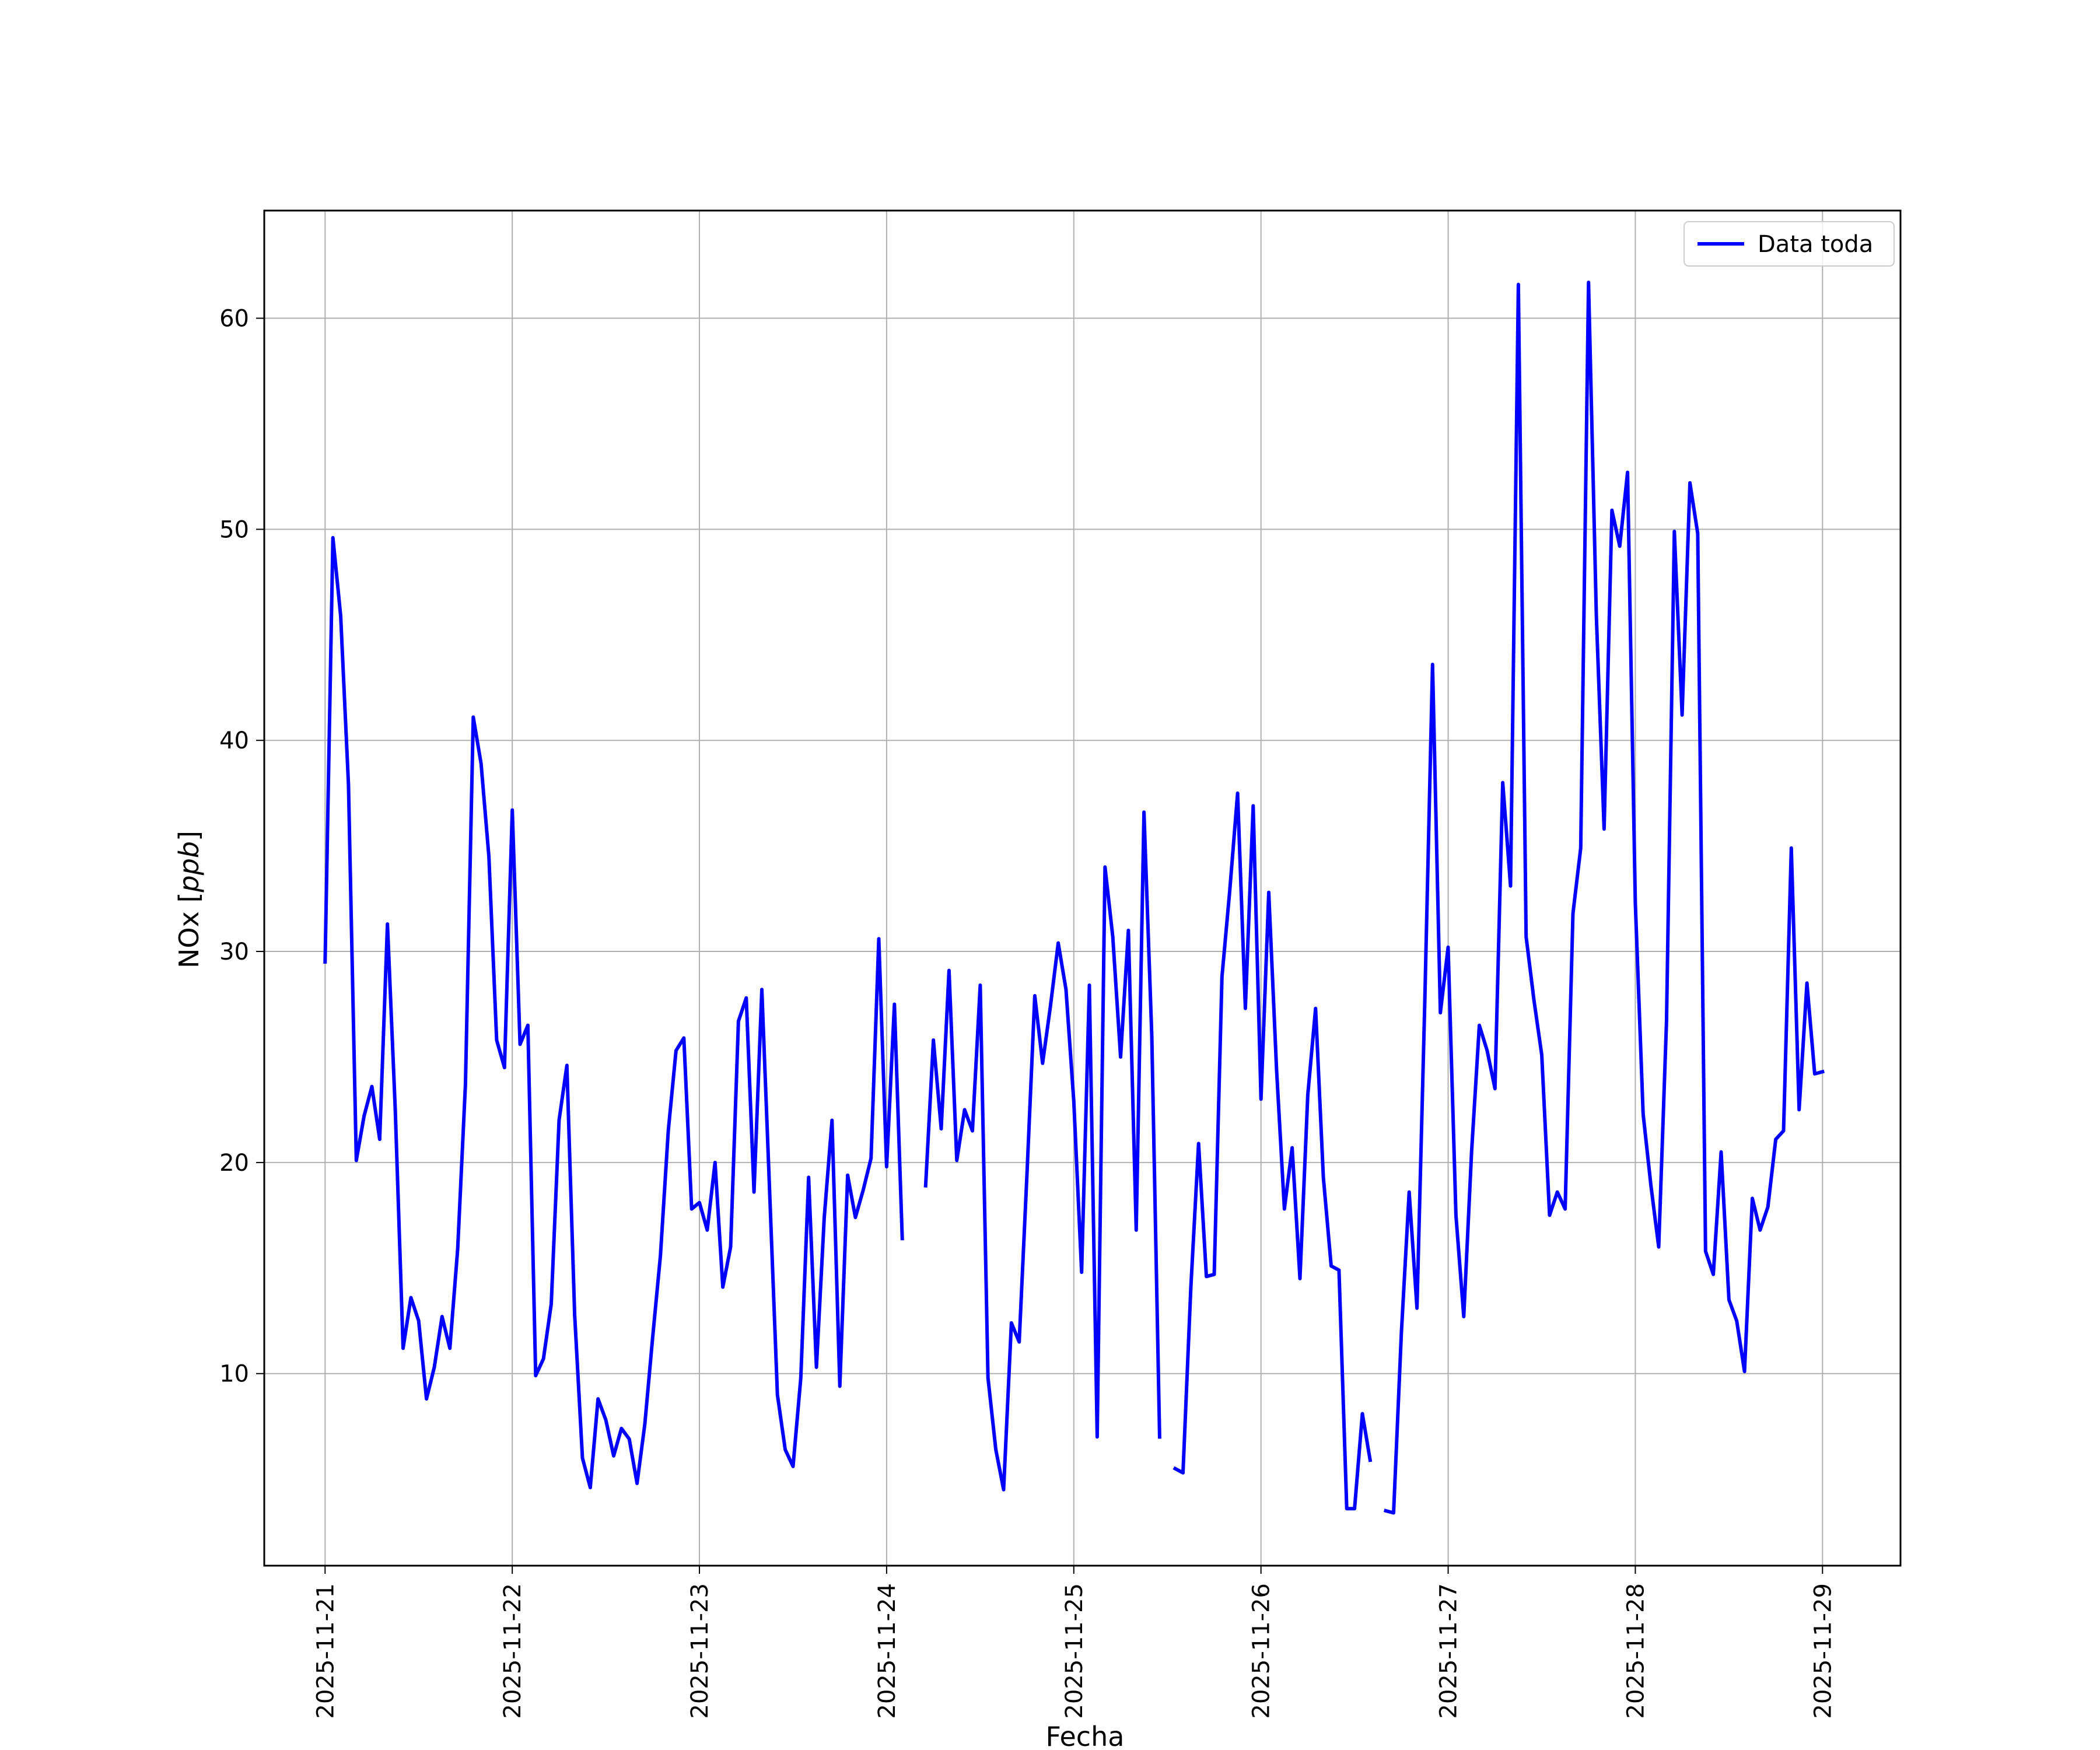 This screenshot has height=1750, width=2100. I want to click on x-tick-label: 2025-11-25, so click(1074, 1650).